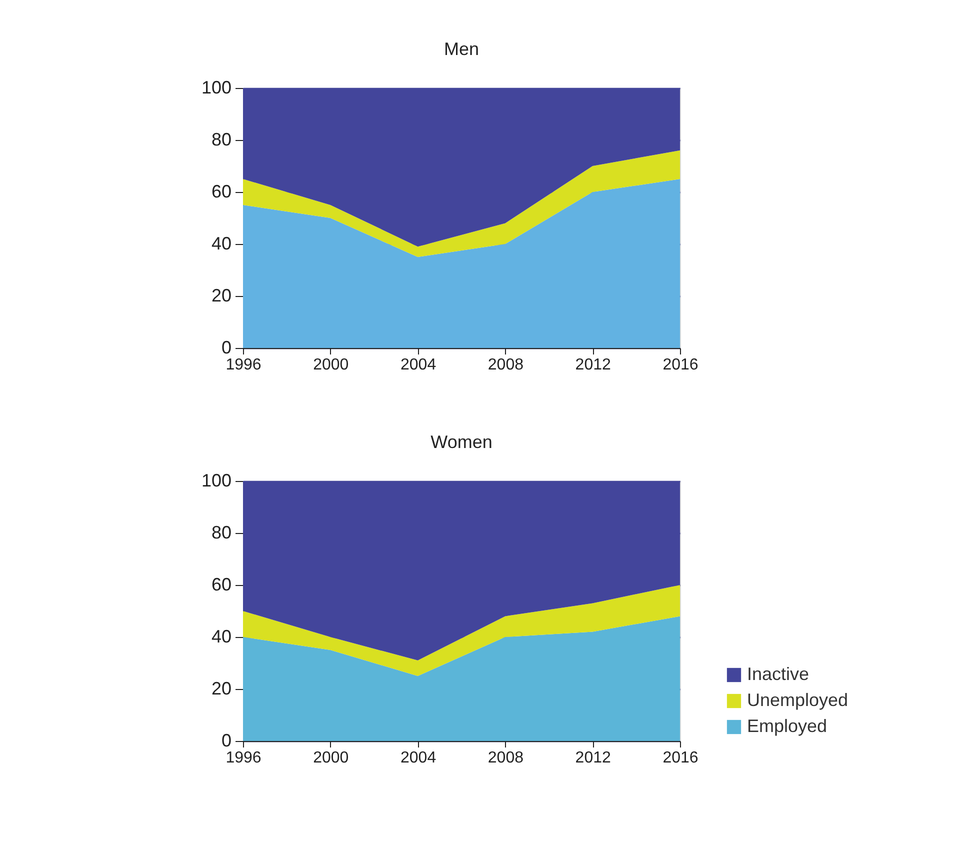 Image resolution: width=966 pixels, height=841 pixels. I want to click on legend-label: Inactive, so click(778, 674).